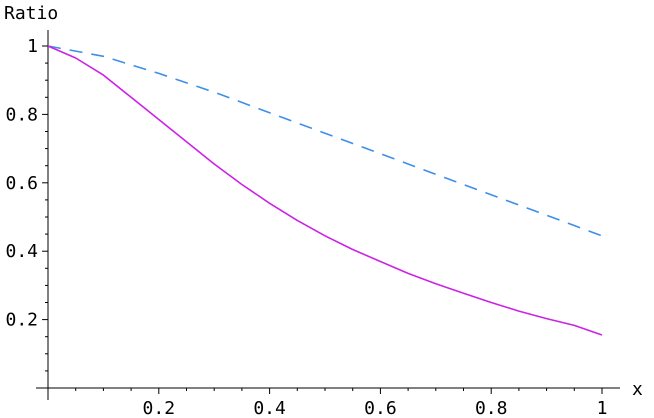 The width and height of the screenshot is (654, 418). I want to click on x-tick-label: 1, so click(602, 408).